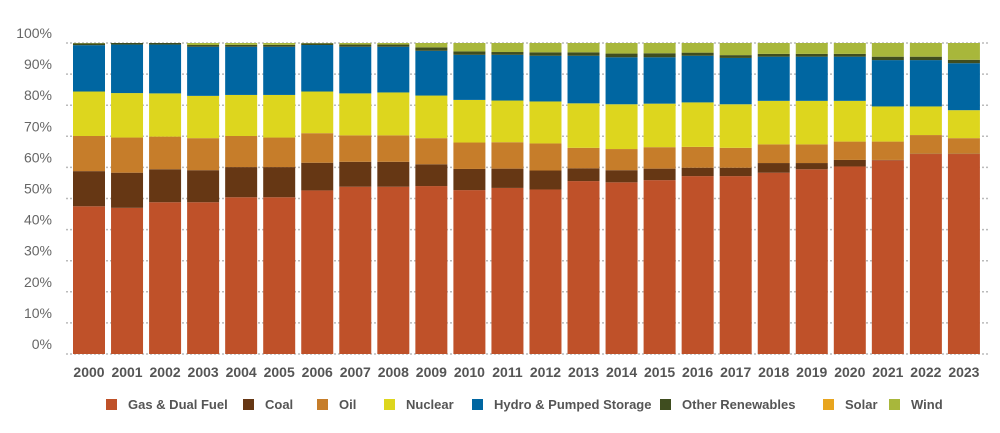 This screenshot has width=1000, height=433. Describe the element at coordinates (430, 404) in the screenshot. I see `legend-label: Nuclear` at that location.